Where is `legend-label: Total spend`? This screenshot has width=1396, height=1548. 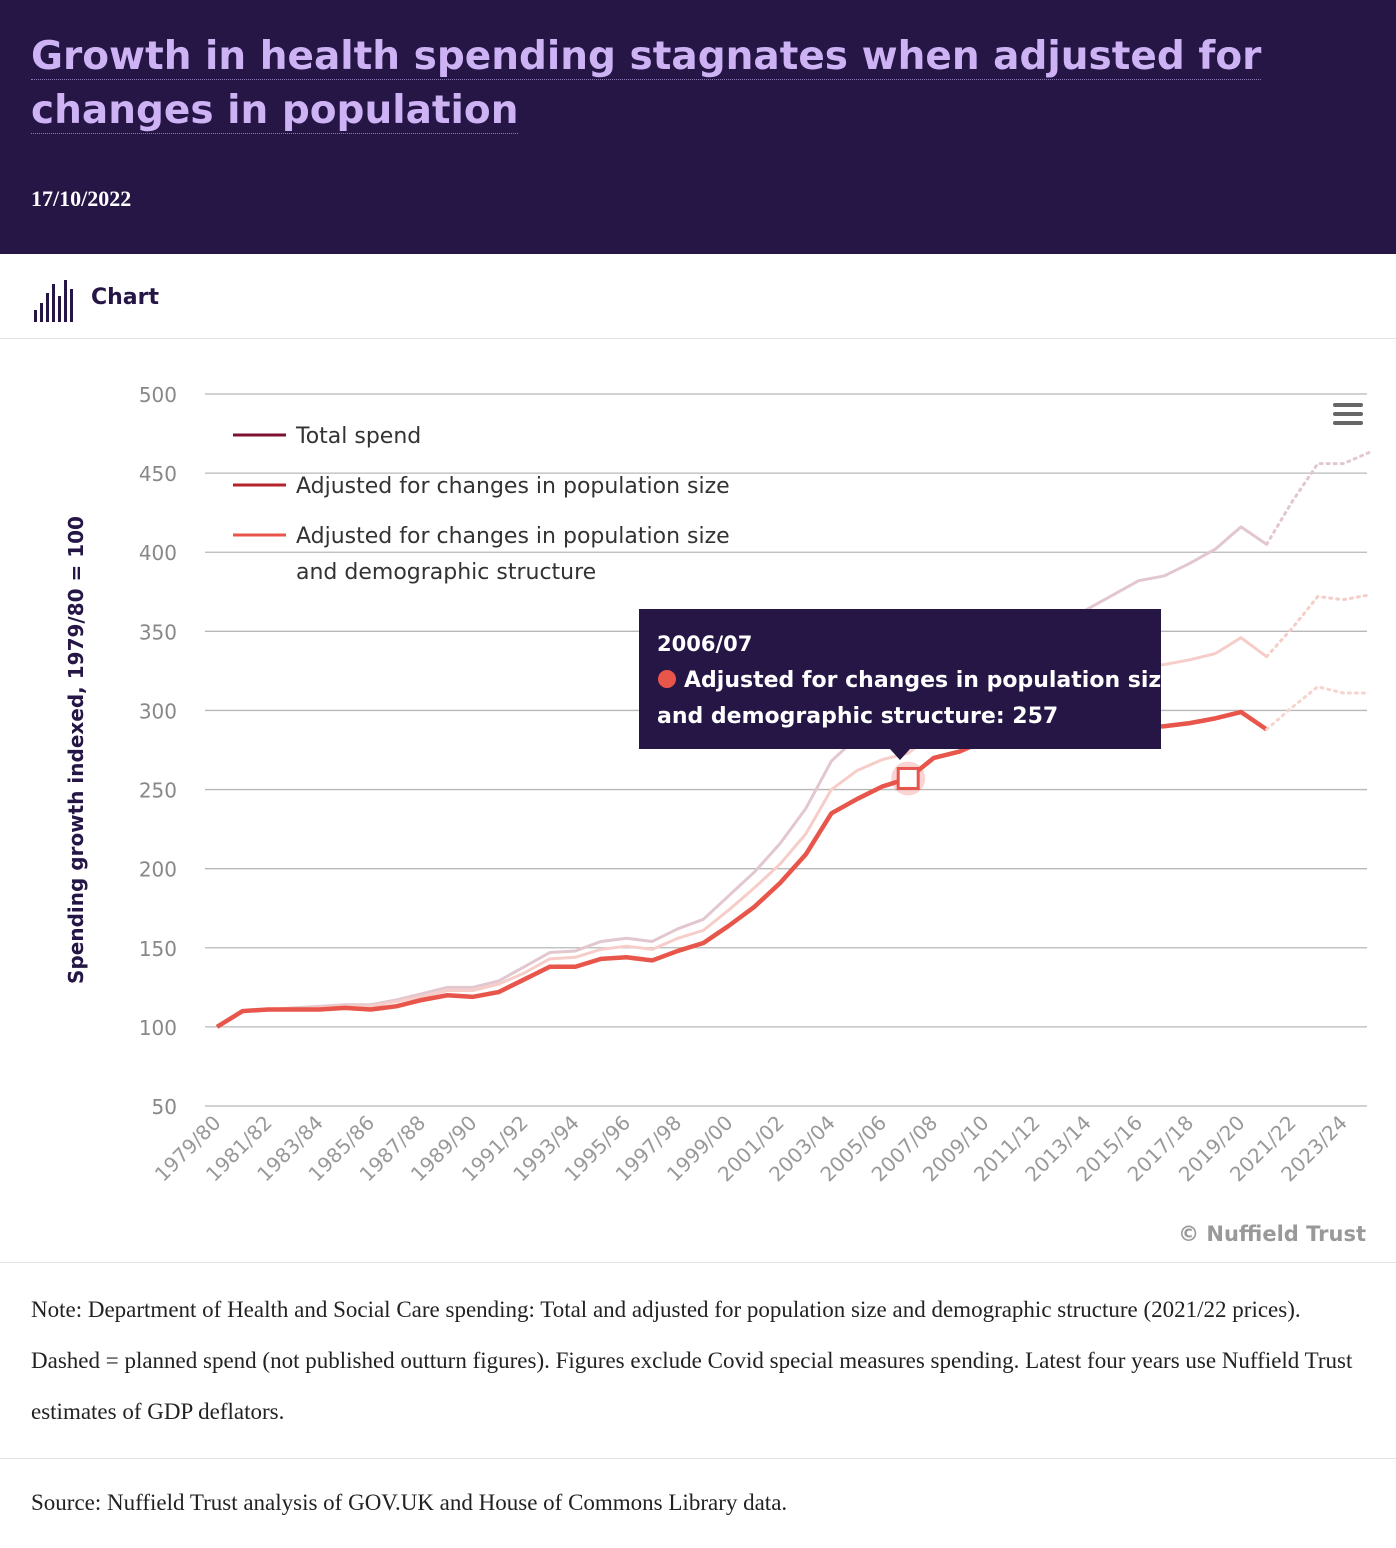
legend-label: Total spend is located at coordinates (358, 436).